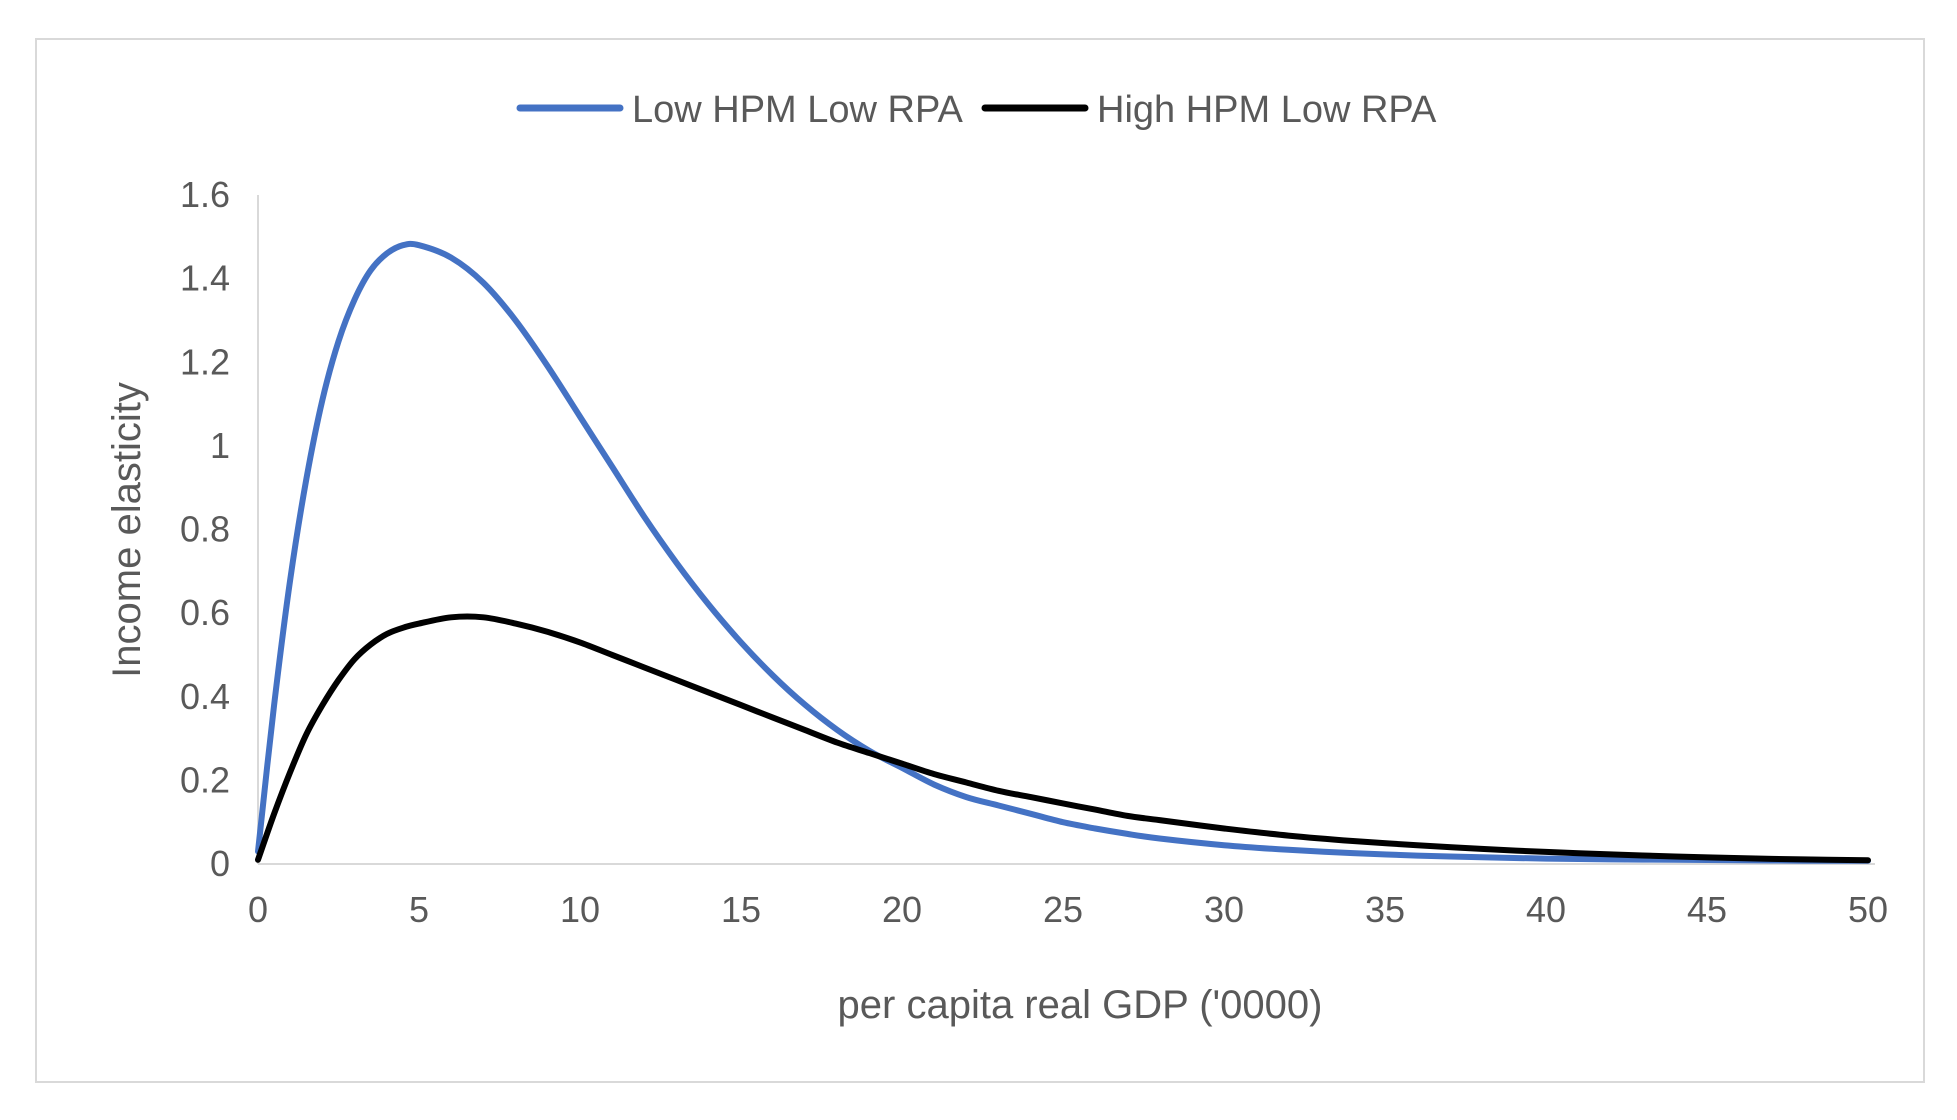 The width and height of the screenshot is (1957, 1120). I want to click on x-tick-label: 25, so click(1063, 909).